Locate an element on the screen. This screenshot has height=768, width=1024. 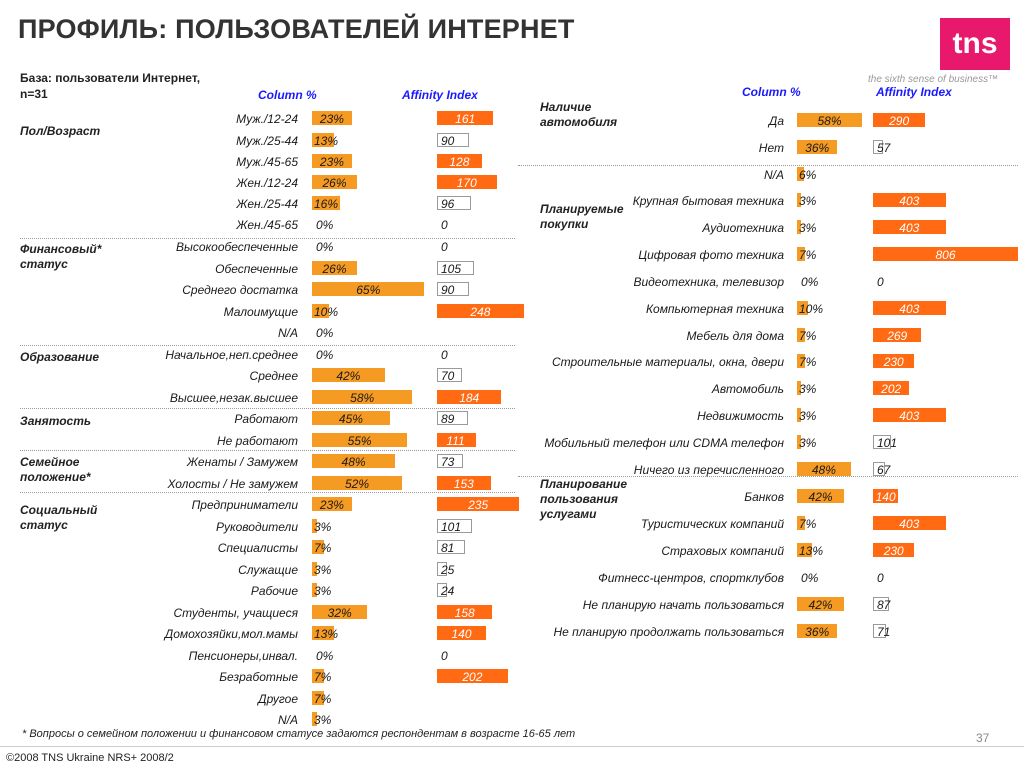
right-row-label: Аудиотехника is located at coordinates (743, 228).